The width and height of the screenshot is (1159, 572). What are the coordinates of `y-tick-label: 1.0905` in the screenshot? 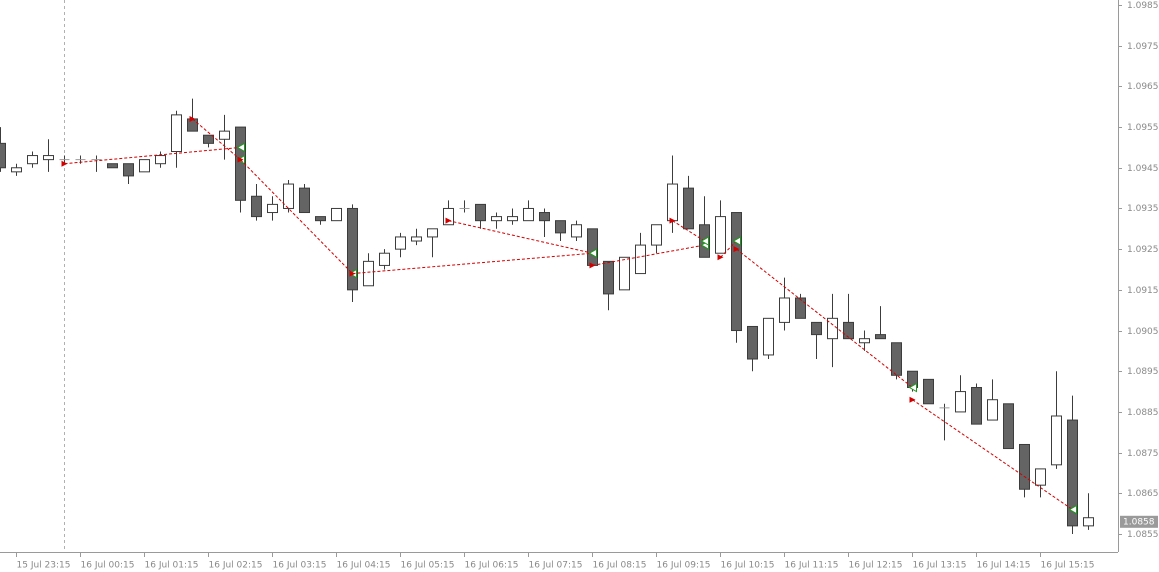 It's located at (1143, 332).